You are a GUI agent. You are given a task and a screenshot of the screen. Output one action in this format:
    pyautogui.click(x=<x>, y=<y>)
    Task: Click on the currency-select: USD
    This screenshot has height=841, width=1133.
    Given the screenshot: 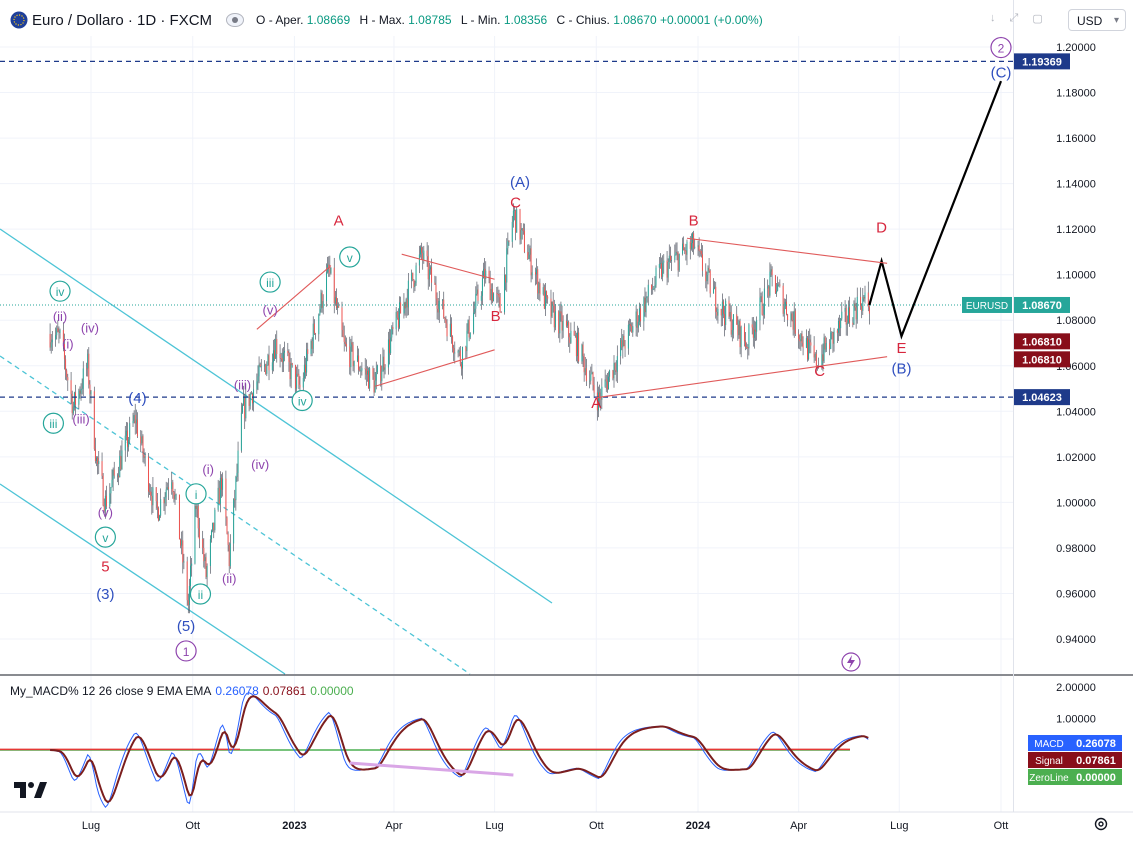 What is the action you would take?
    pyautogui.click(x=1097, y=20)
    